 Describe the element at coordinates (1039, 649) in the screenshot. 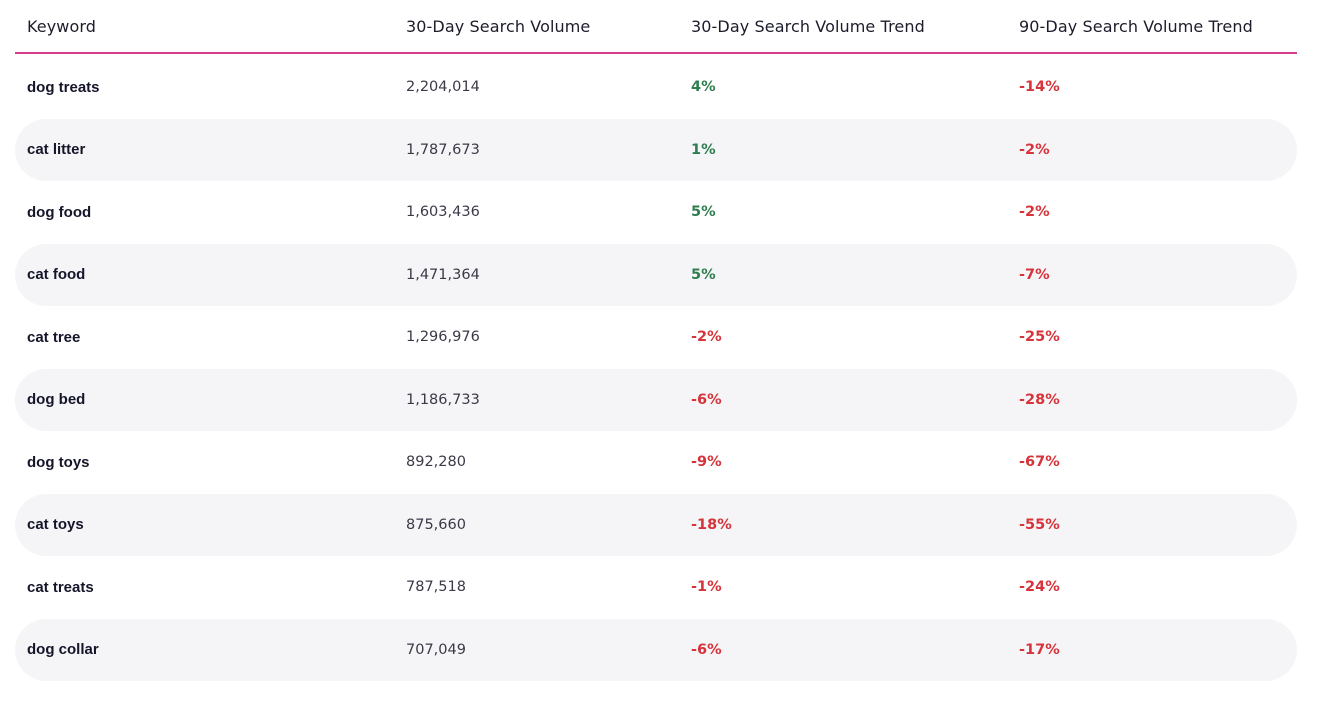

I see `cell-trend-90-day: -17%` at that location.